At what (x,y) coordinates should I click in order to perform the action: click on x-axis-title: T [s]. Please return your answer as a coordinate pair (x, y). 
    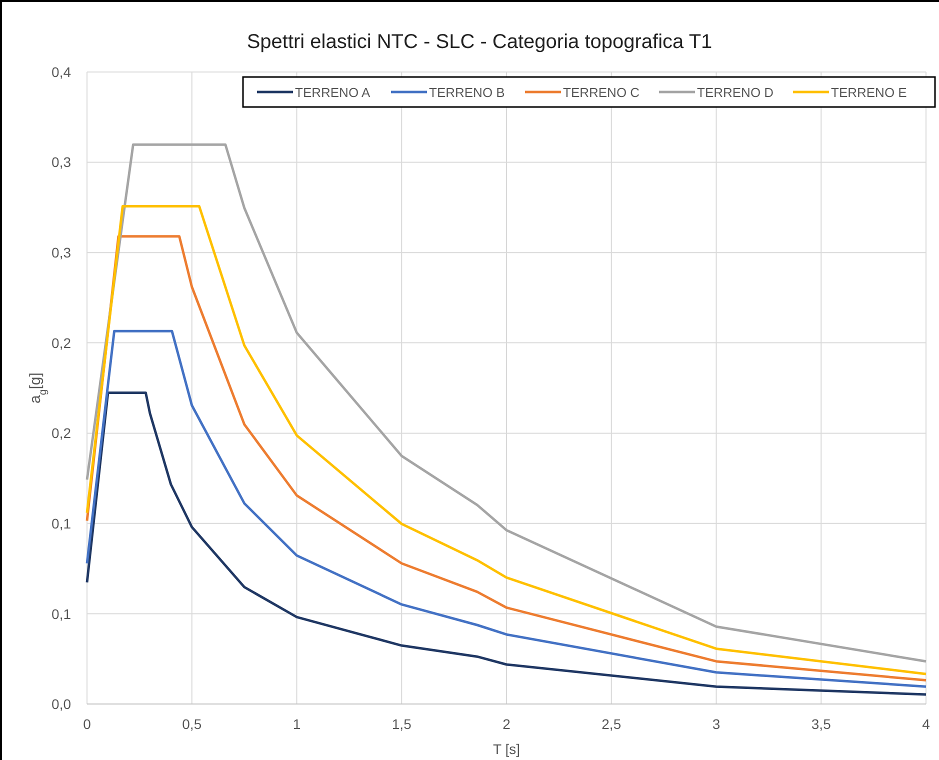
    Looking at the image, I should click on (506, 749).